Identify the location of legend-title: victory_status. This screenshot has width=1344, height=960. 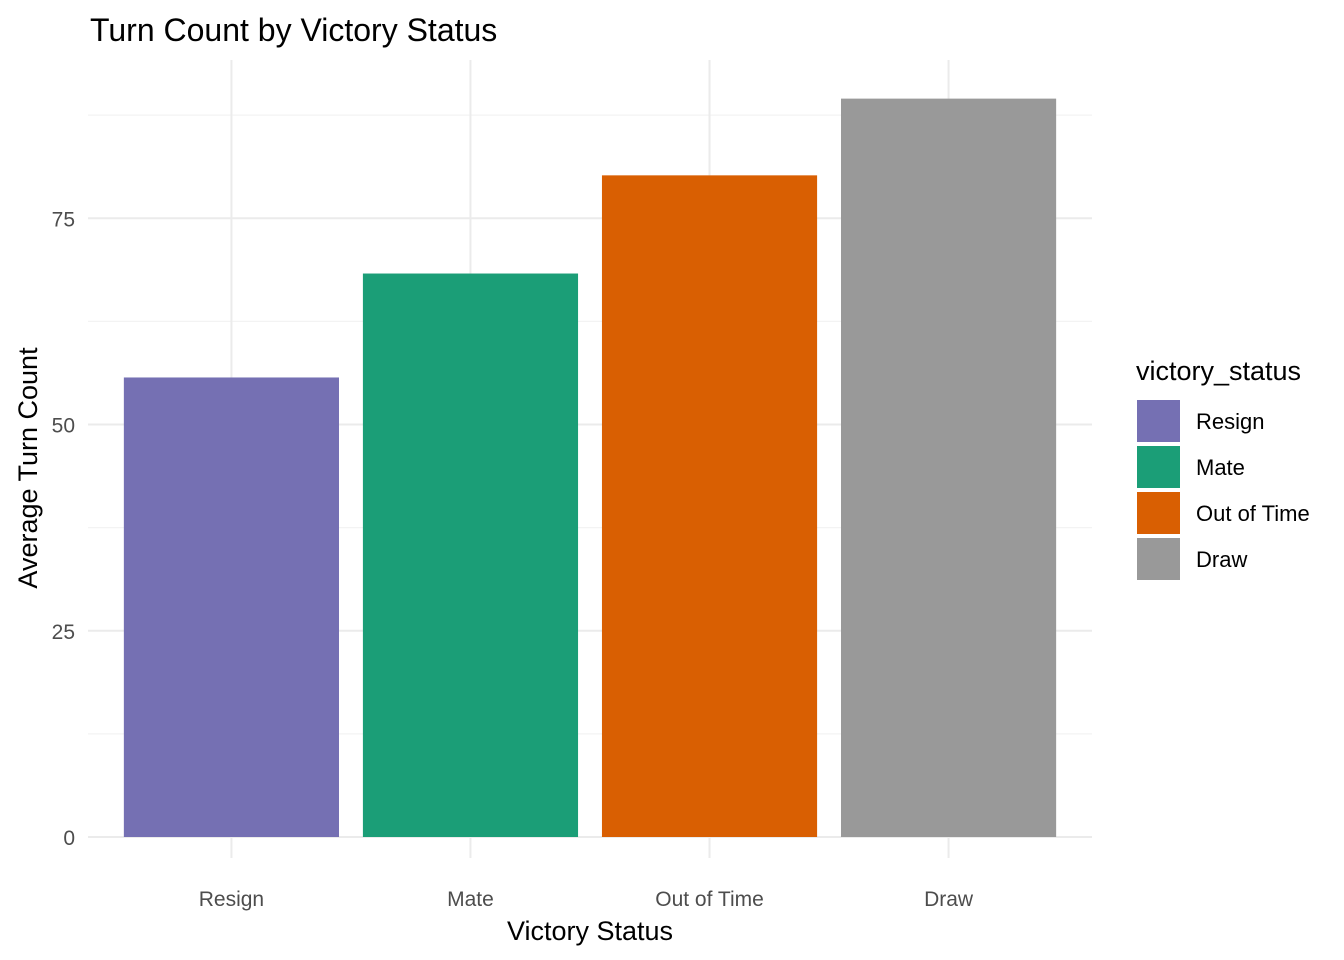
(1218, 371).